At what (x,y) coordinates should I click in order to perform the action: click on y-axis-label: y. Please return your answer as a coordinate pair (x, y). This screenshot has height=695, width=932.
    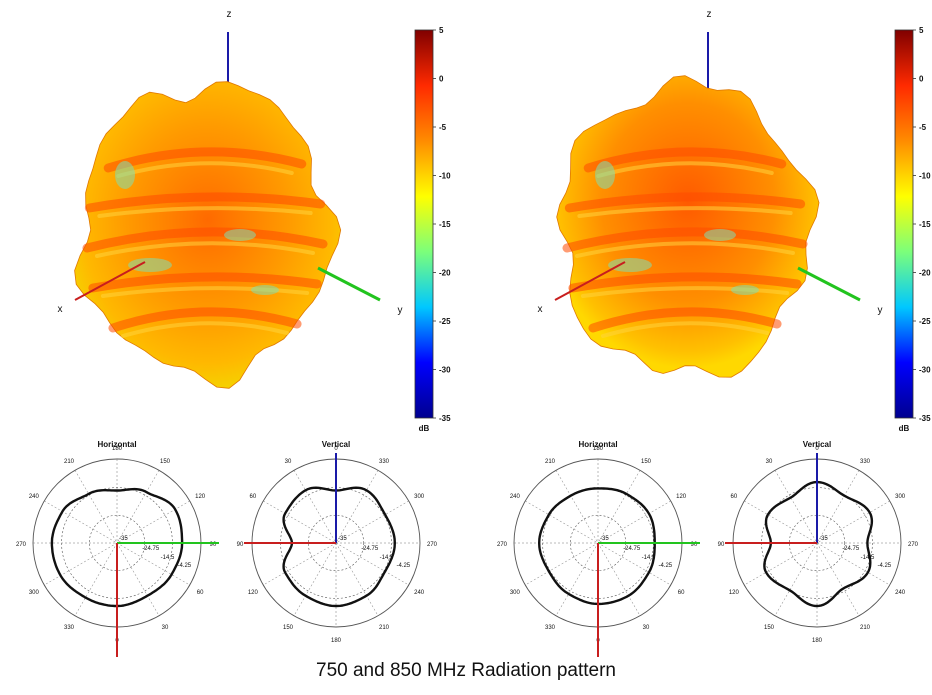
    Looking at the image, I should click on (400, 310).